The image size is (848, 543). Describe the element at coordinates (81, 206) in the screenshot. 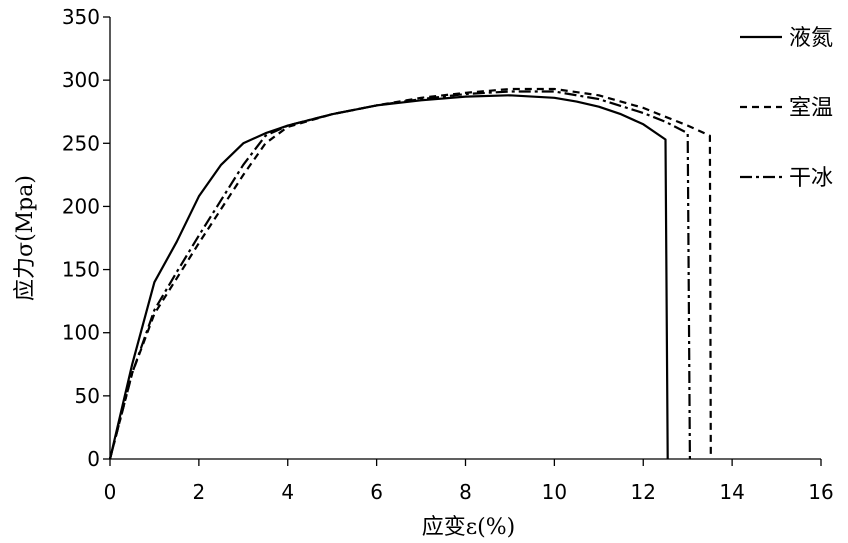

I see `y-tick-label: 200` at that location.